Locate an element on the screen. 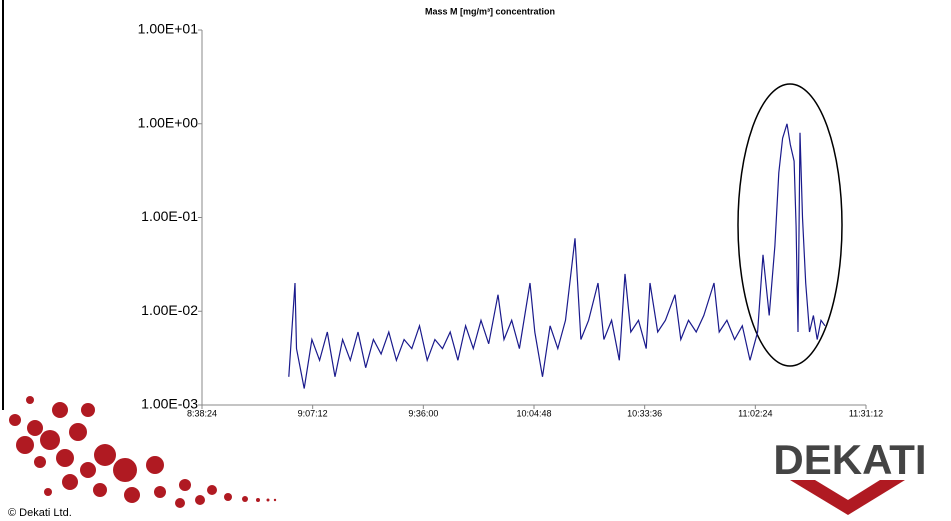  x-tick-label: 10:04:48 is located at coordinates (533, 413).